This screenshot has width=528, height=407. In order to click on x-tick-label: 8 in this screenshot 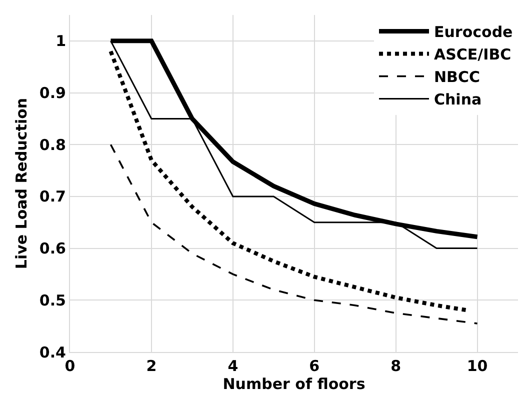, I will do `click(396, 366)`.